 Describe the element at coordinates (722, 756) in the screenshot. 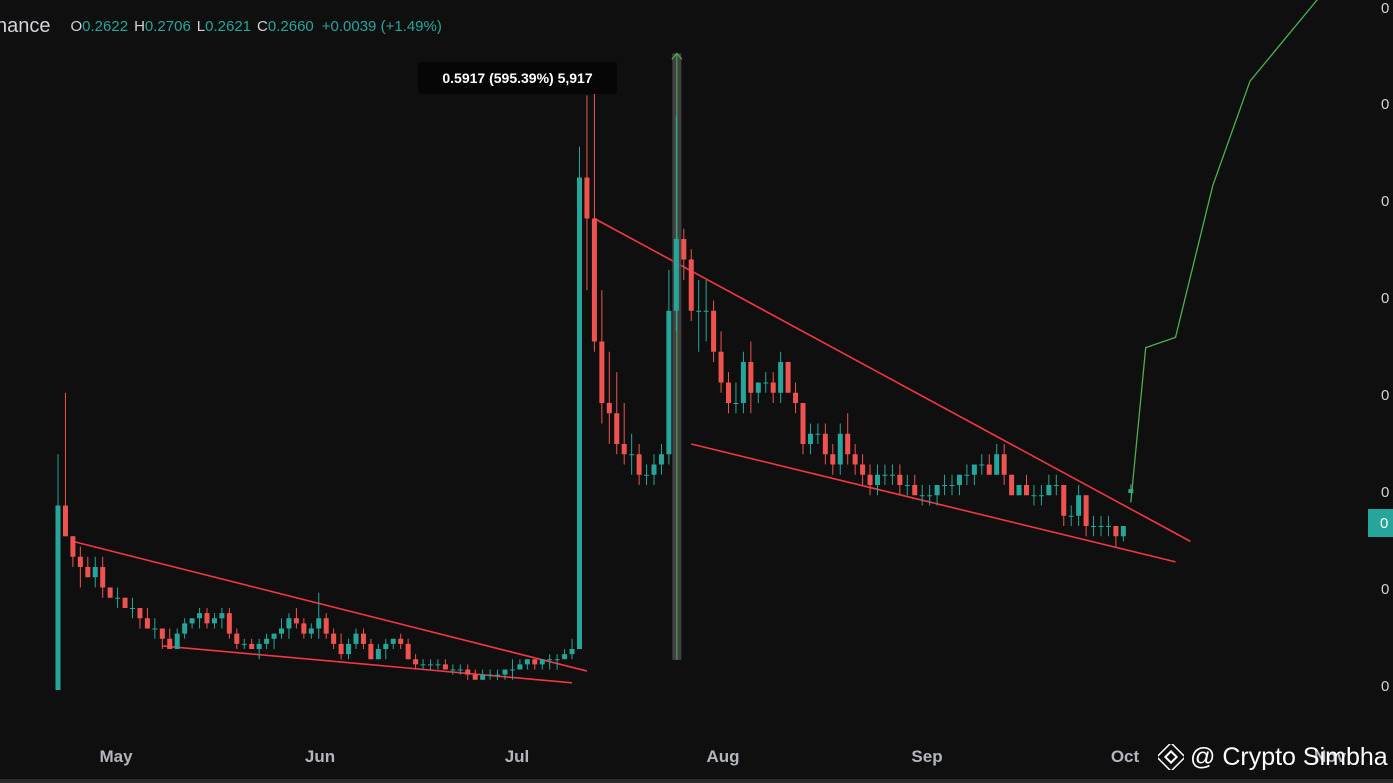

I see `x-tick-label: Aug` at that location.